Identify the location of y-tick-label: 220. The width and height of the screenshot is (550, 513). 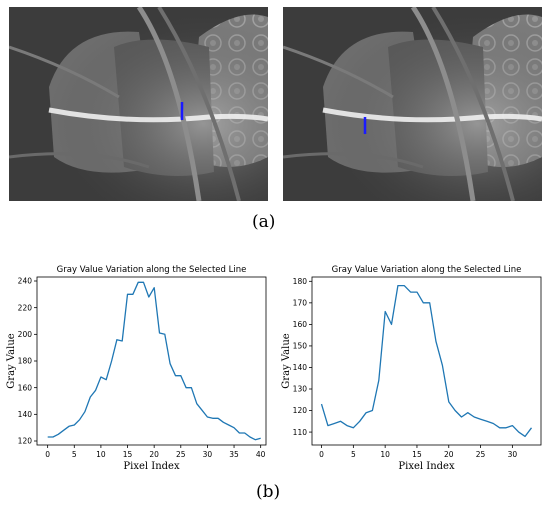
(25, 307).